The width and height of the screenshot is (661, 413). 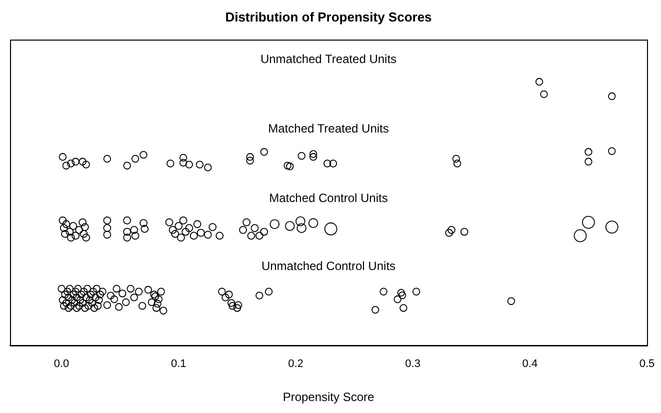 I want to click on x-tick-label: 0.3, so click(x=412, y=364).